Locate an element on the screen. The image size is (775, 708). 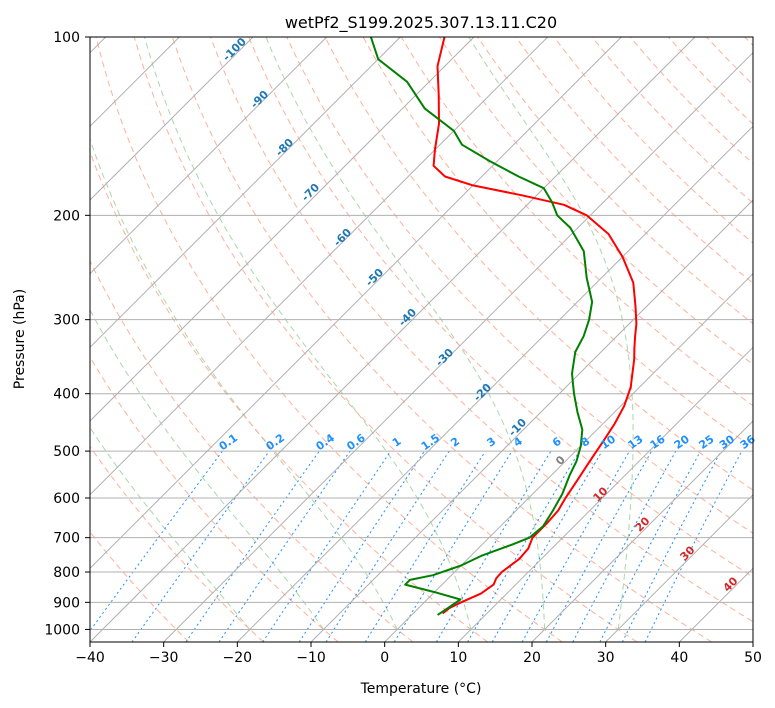
x-tick-label: 0 is located at coordinates (384, 658).